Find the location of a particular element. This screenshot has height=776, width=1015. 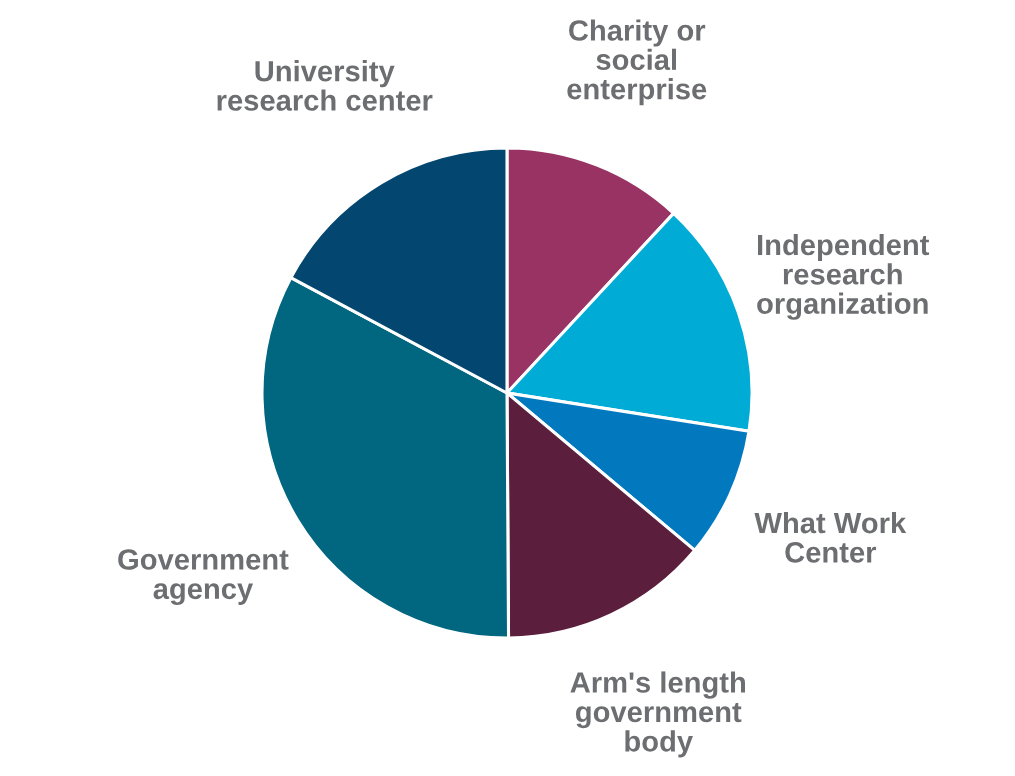

slice-label: What Work Center is located at coordinates (830, 537).